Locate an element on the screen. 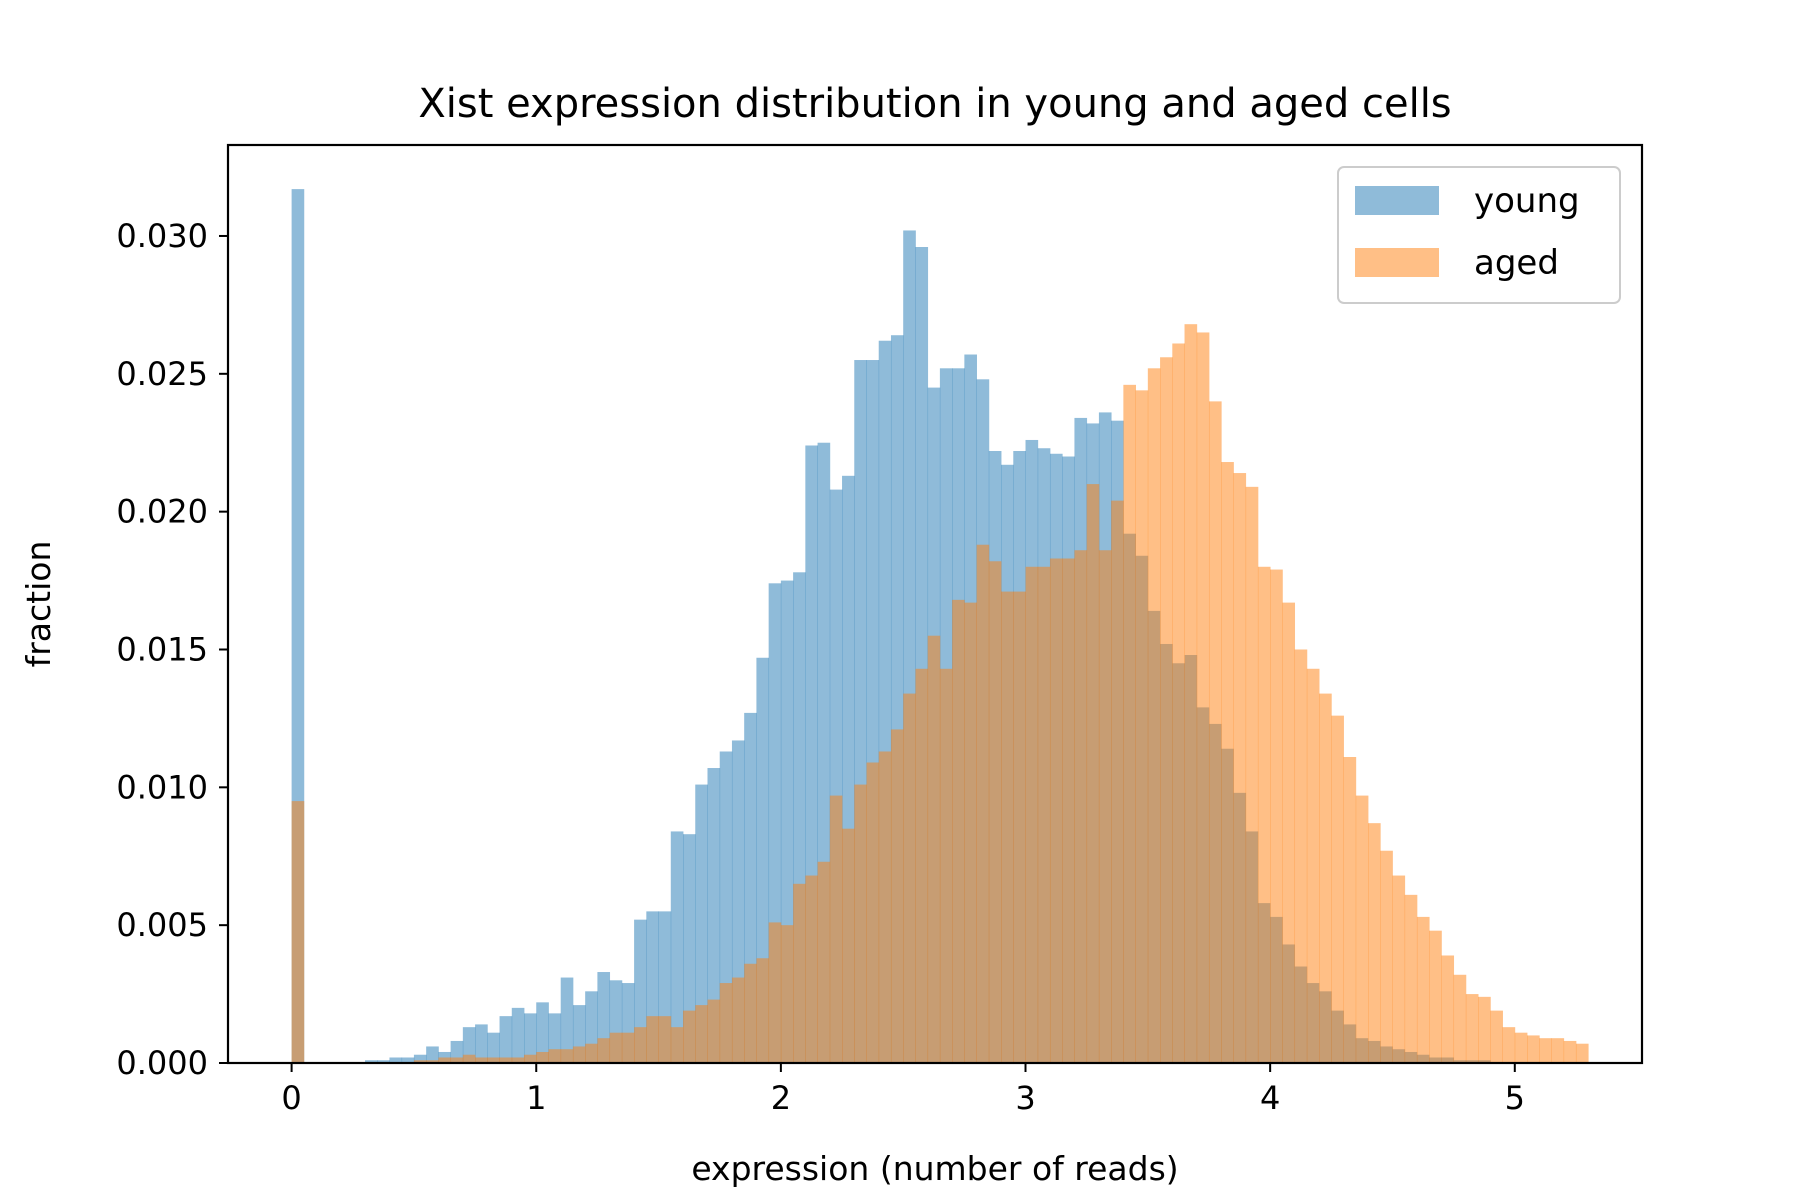 The width and height of the screenshot is (1800, 1200). x-tick-label: 5 is located at coordinates (1515, 1098).